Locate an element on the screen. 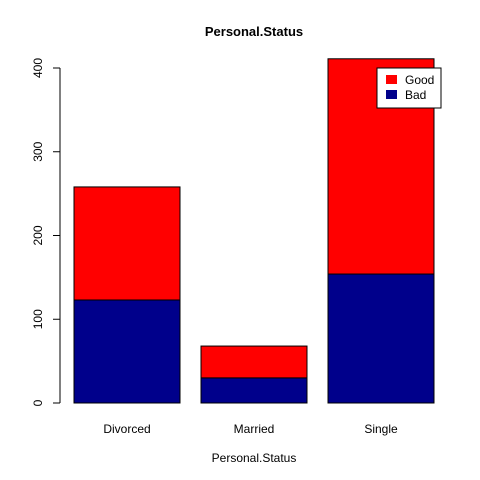  legend-box is located at coordinates (409, 88).